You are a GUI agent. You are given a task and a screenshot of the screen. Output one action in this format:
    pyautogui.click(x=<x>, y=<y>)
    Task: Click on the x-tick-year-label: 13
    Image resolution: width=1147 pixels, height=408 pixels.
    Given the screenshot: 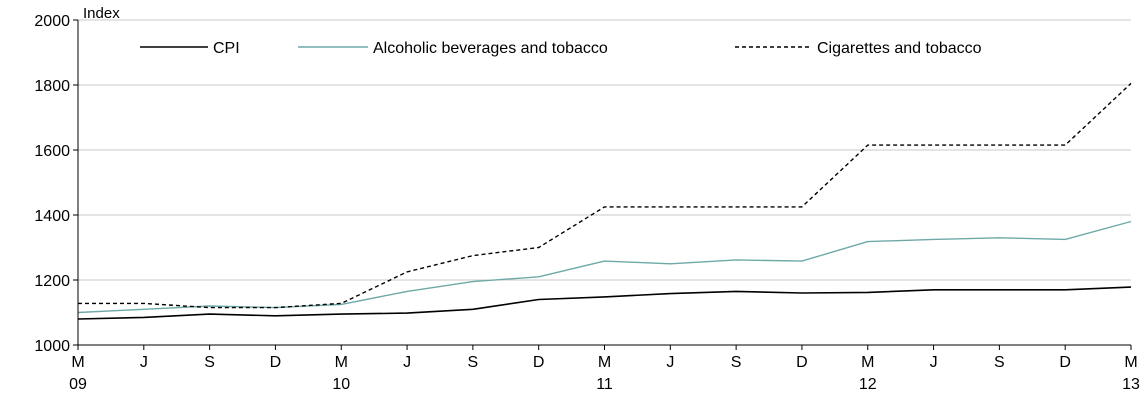 What is the action you would take?
    pyautogui.click(x=1131, y=384)
    